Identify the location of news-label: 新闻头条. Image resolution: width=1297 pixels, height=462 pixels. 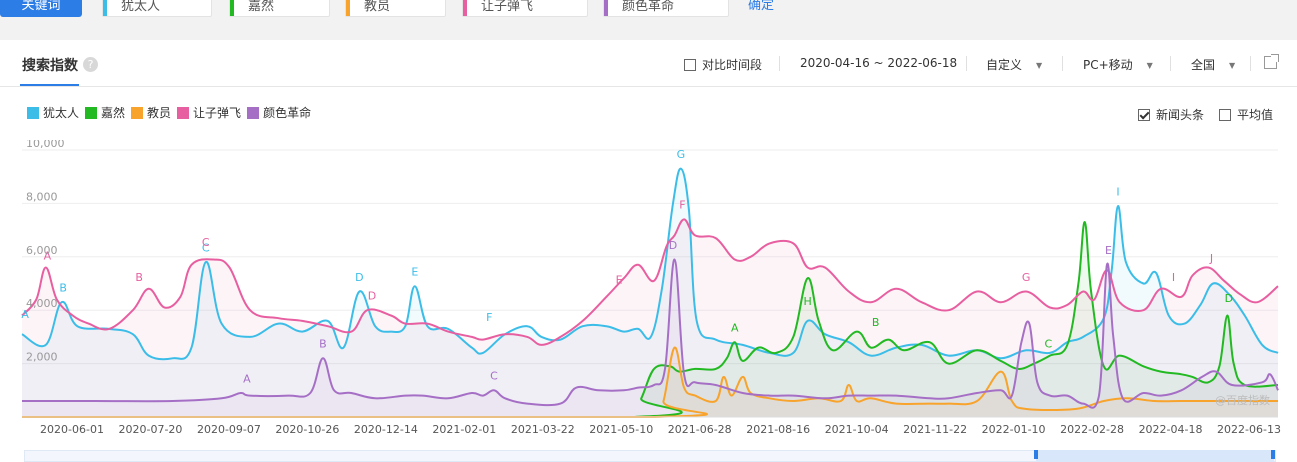
(1180, 115).